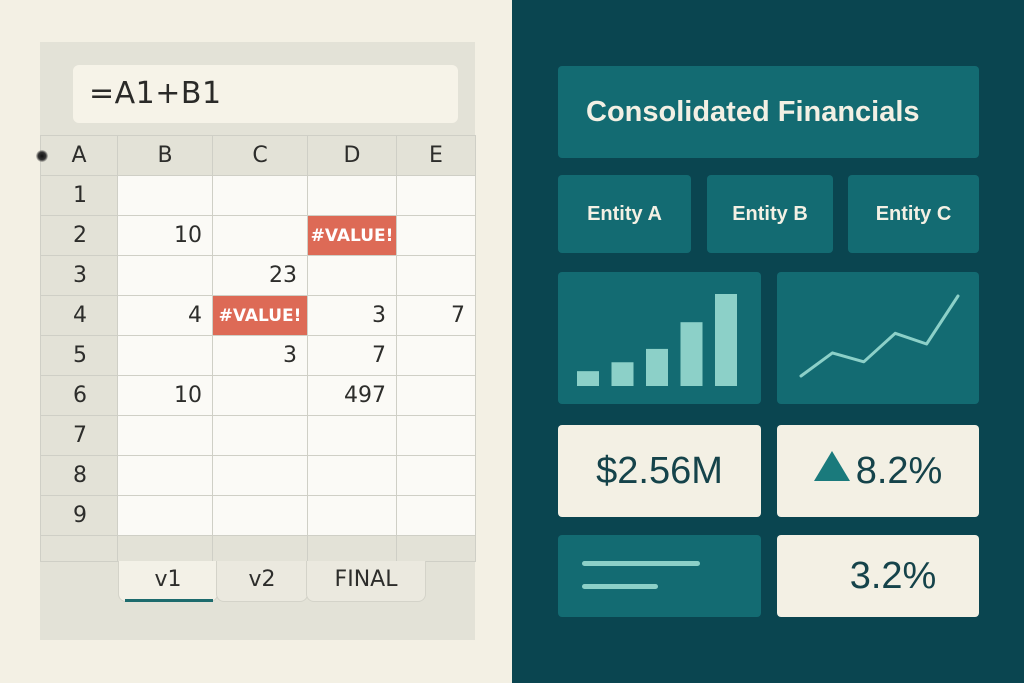 Image resolution: width=1024 pixels, height=683 pixels. What do you see at coordinates (79, 548) in the screenshot?
I see `row-header` at bounding box center [79, 548].